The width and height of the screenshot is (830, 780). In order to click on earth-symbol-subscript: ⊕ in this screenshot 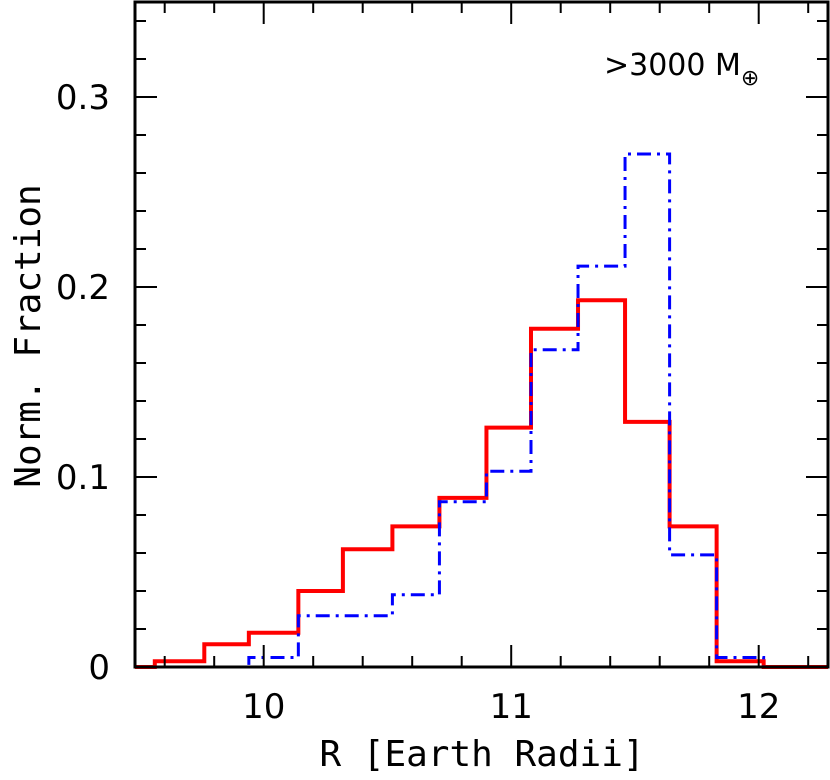, I will do `click(750, 78)`.